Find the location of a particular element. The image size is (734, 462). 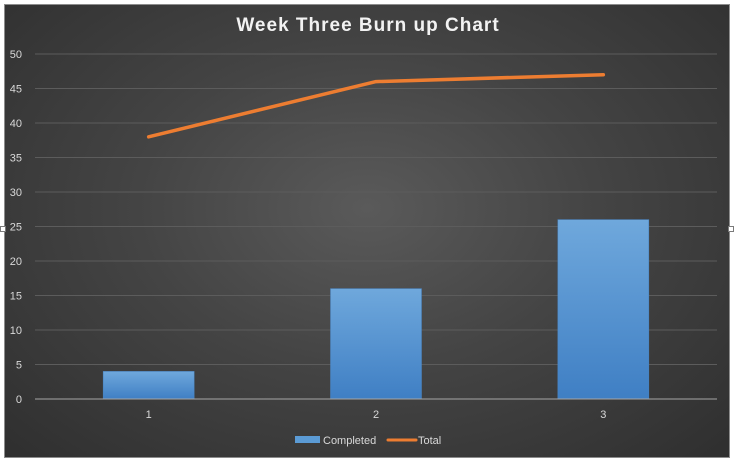

line-total is located at coordinates (376, 105).